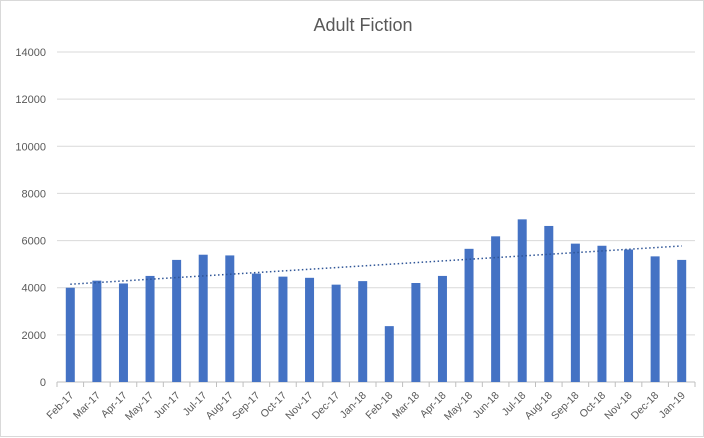  Describe the element at coordinates (34, 289) in the screenshot. I see `y-tick-label: 4000` at that location.